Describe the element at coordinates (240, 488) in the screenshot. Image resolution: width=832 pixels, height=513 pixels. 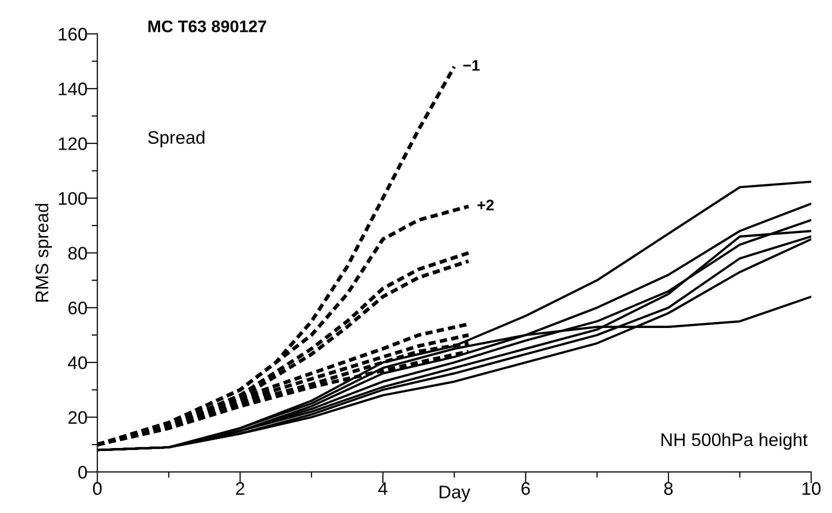
I see `x-tick-label: 2` at that location.